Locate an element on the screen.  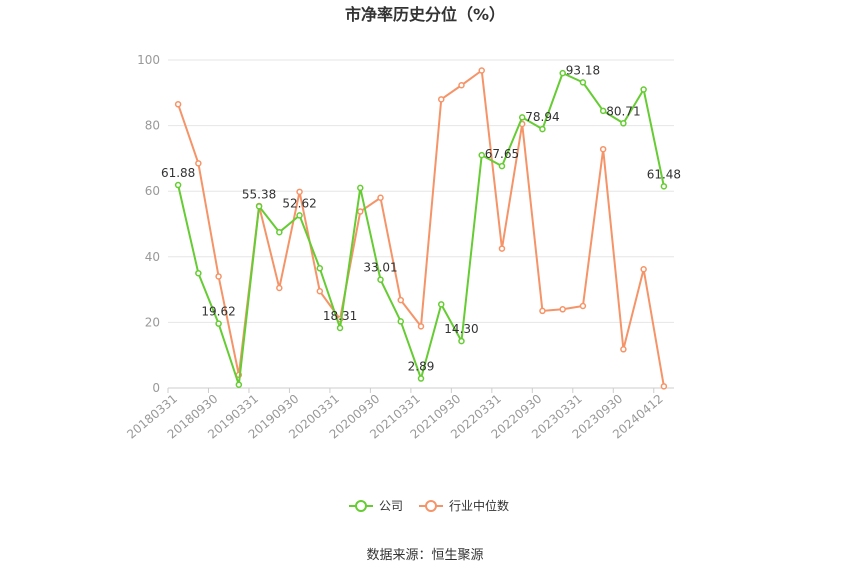
data-label: 2.89 is located at coordinates (421, 367).